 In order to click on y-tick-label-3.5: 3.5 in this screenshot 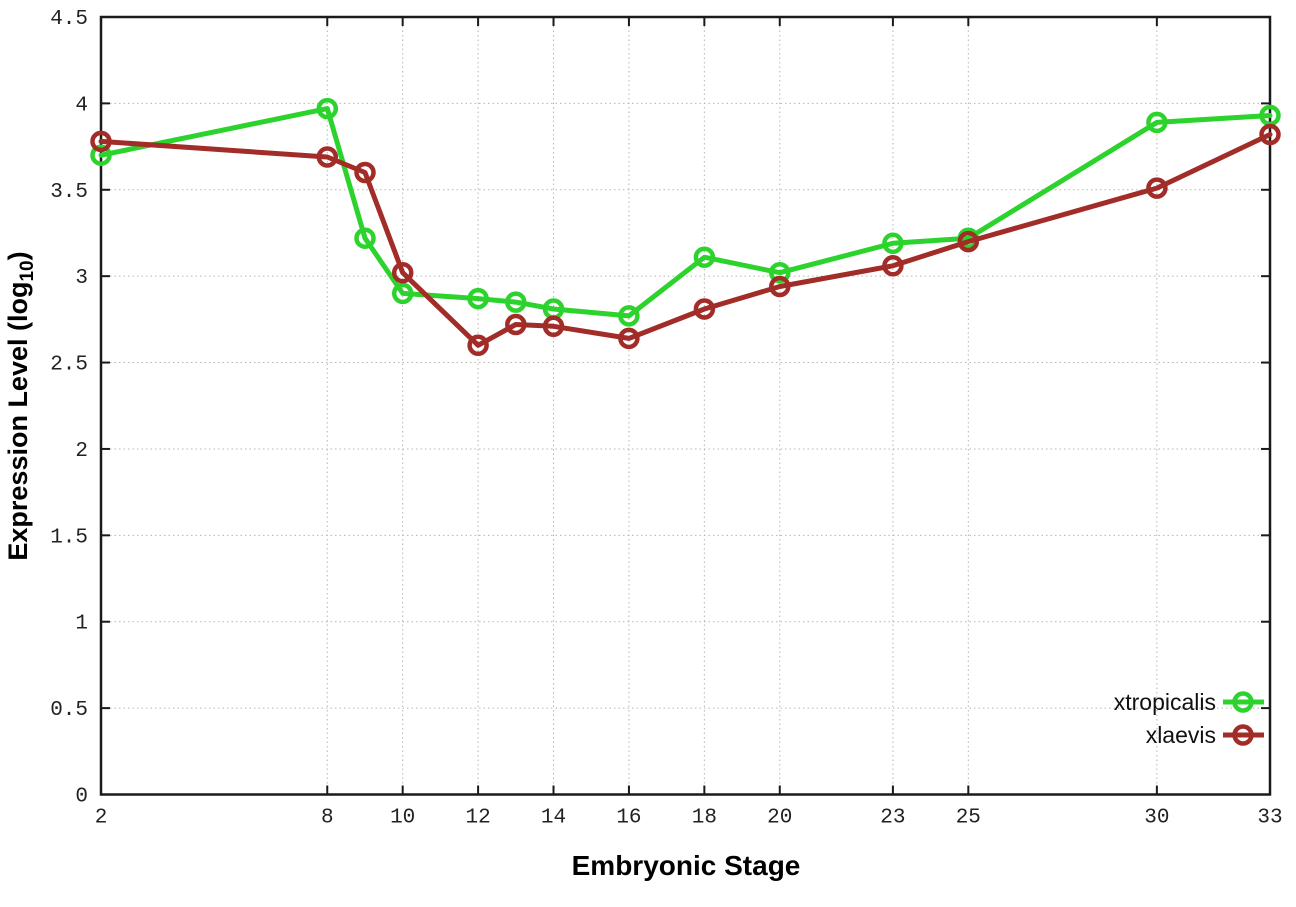, I will do `click(69, 192)`.